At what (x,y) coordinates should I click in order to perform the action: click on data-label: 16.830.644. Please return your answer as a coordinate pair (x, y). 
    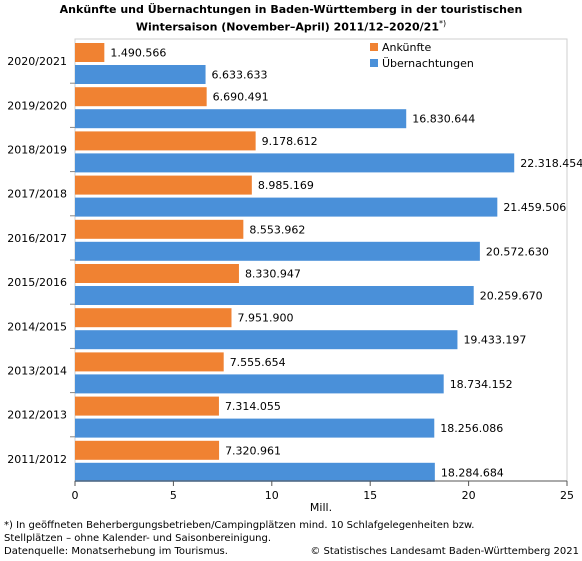
    Looking at the image, I should click on (443, 119).